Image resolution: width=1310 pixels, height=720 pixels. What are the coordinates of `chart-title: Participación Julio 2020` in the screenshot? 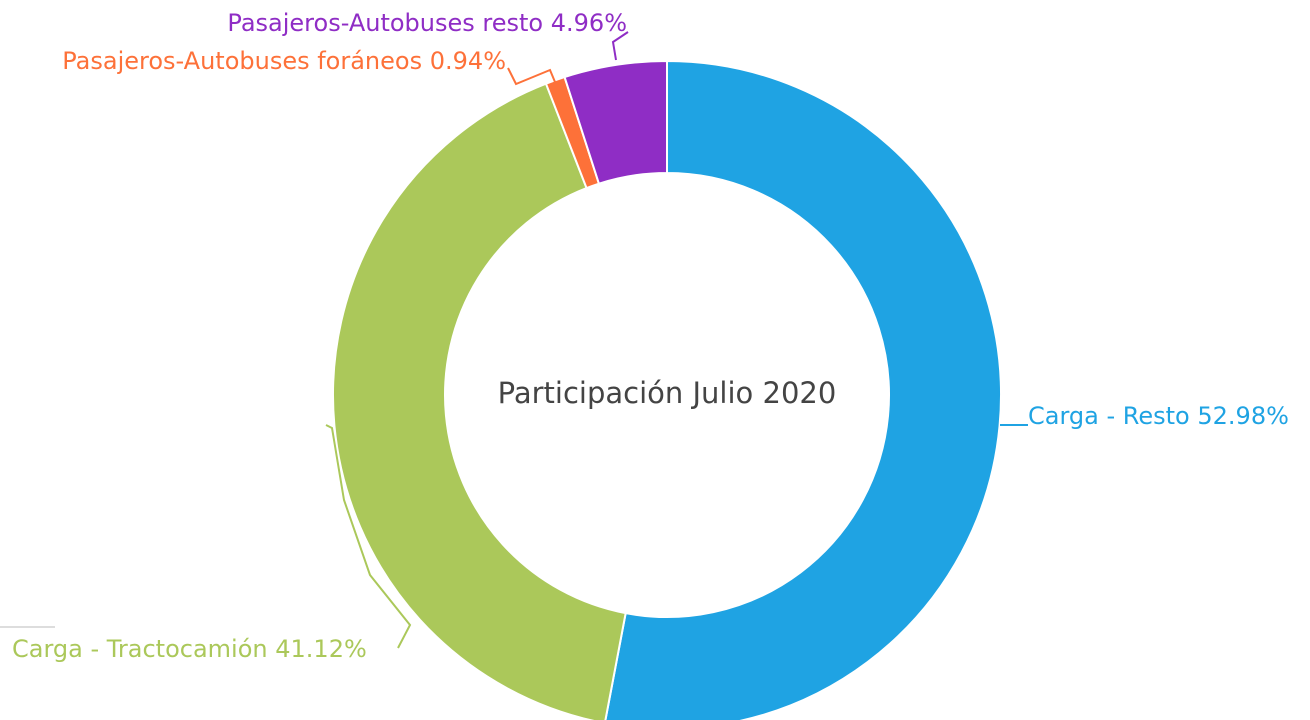 It's located at (667, 393).